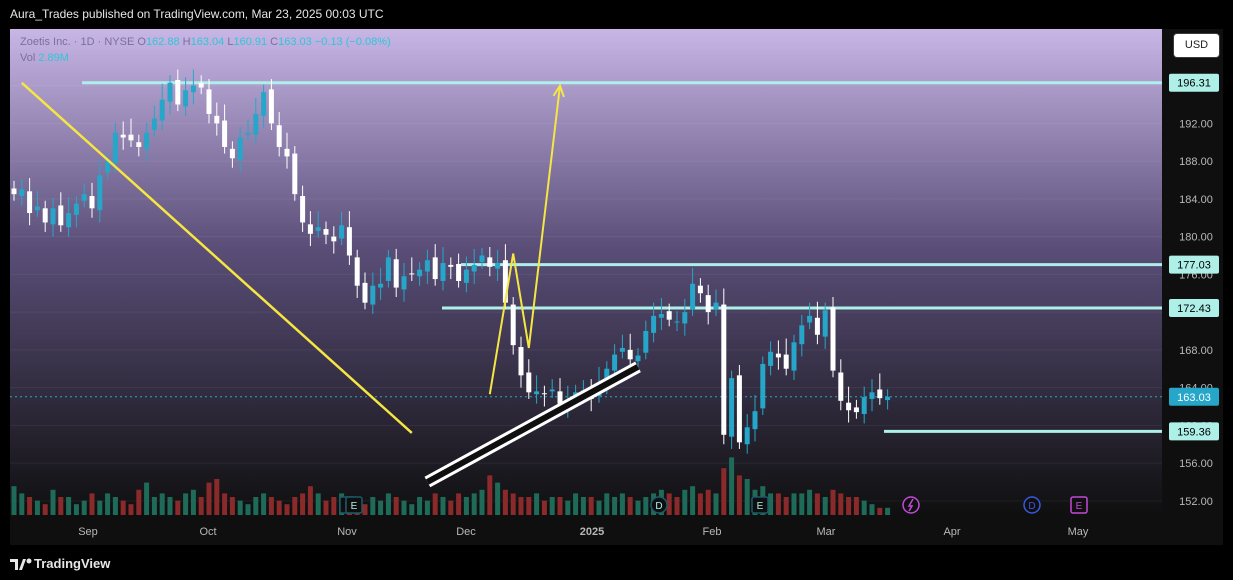 This screenshot has width=1233, height=580. What do you see at coordinates (1194, 84) in the screenshot?
I see `price-label-r196: 196.31` at bounding box center [1194, 84].